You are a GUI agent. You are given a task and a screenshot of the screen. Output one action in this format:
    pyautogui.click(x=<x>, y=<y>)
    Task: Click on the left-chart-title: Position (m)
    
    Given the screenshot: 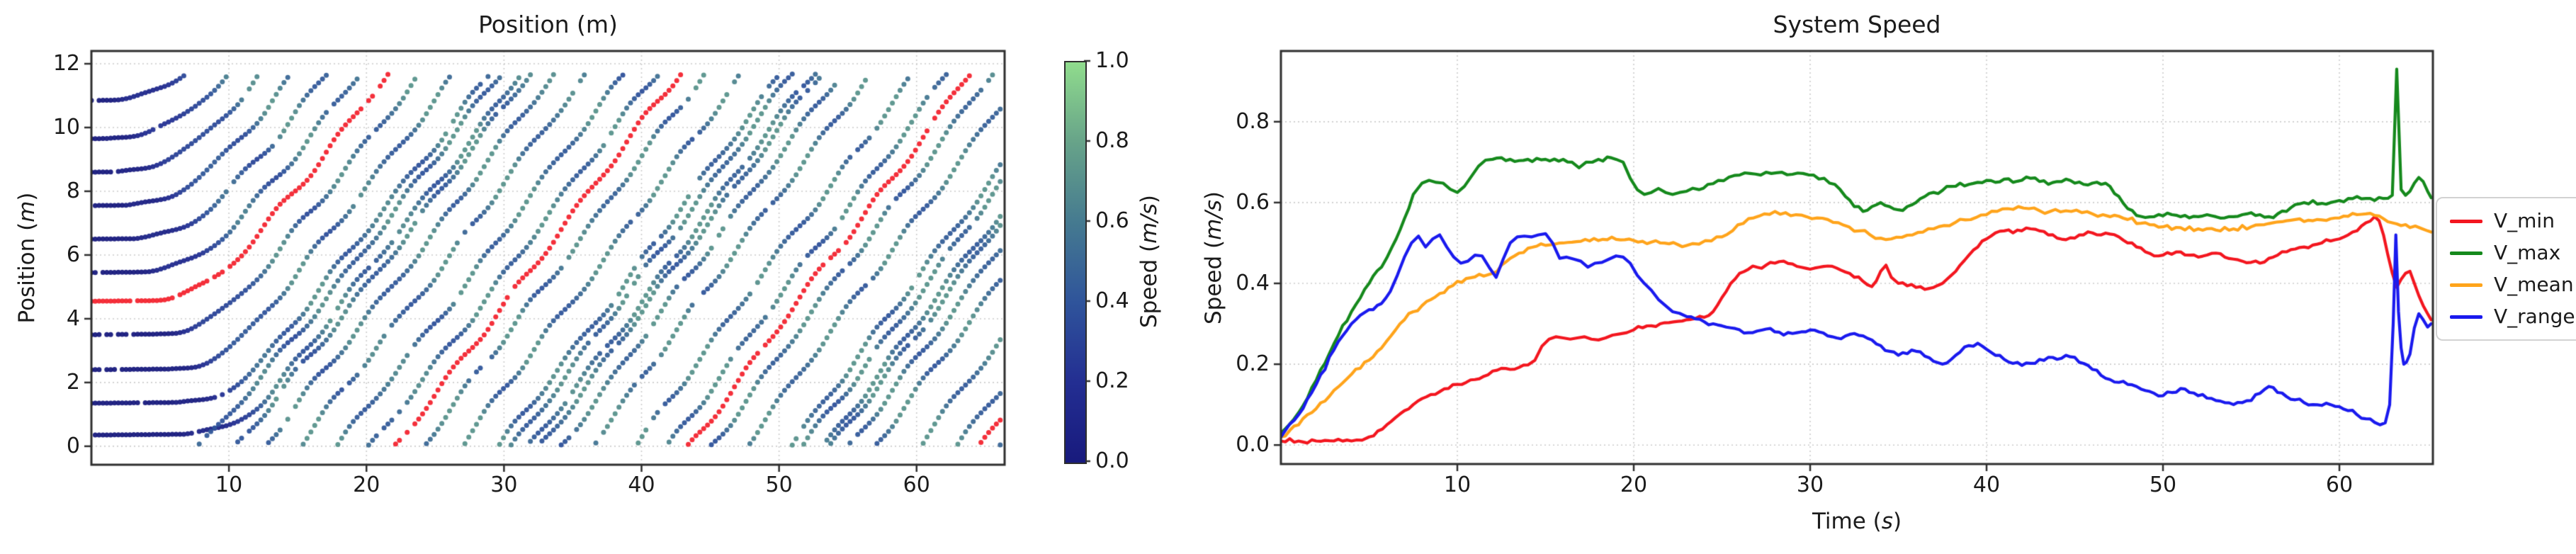 What is the action you would take?
    pyautogui.click(x=548, y=24)
    